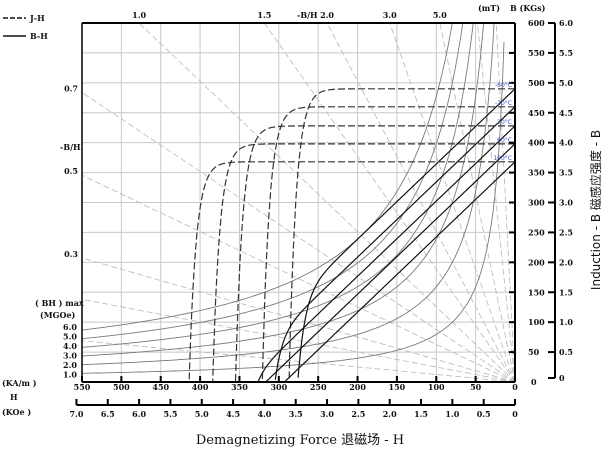 Image resolution: width=610 pixels, height=450 pixels. Describe the element at coordinates (562, 378) in the screenshot. I see `kgs-tick-label: 0` at that location.